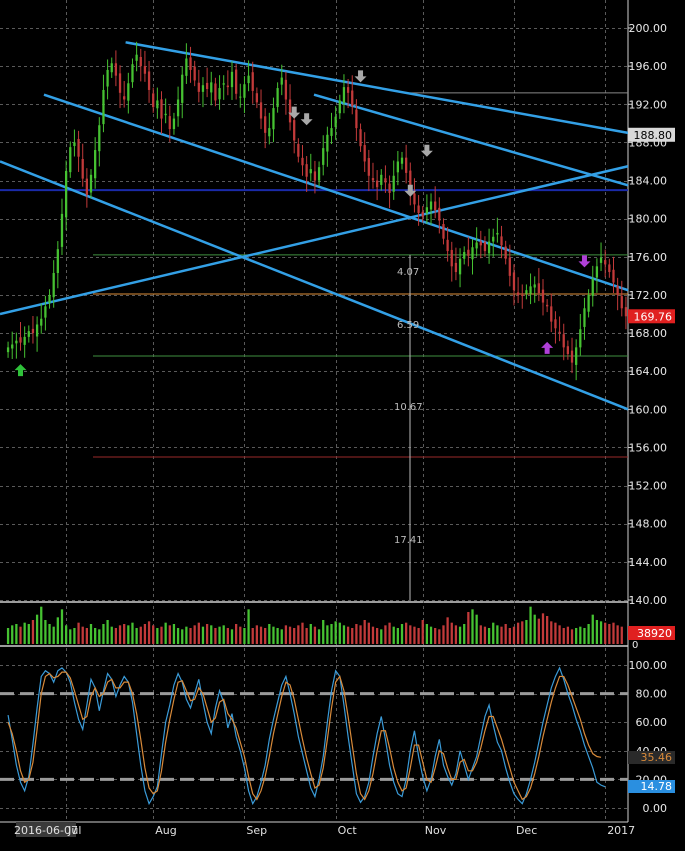  Describe the element at coordinates (304, 736) in the screenshot. I see `stoch-series-line` at that location.